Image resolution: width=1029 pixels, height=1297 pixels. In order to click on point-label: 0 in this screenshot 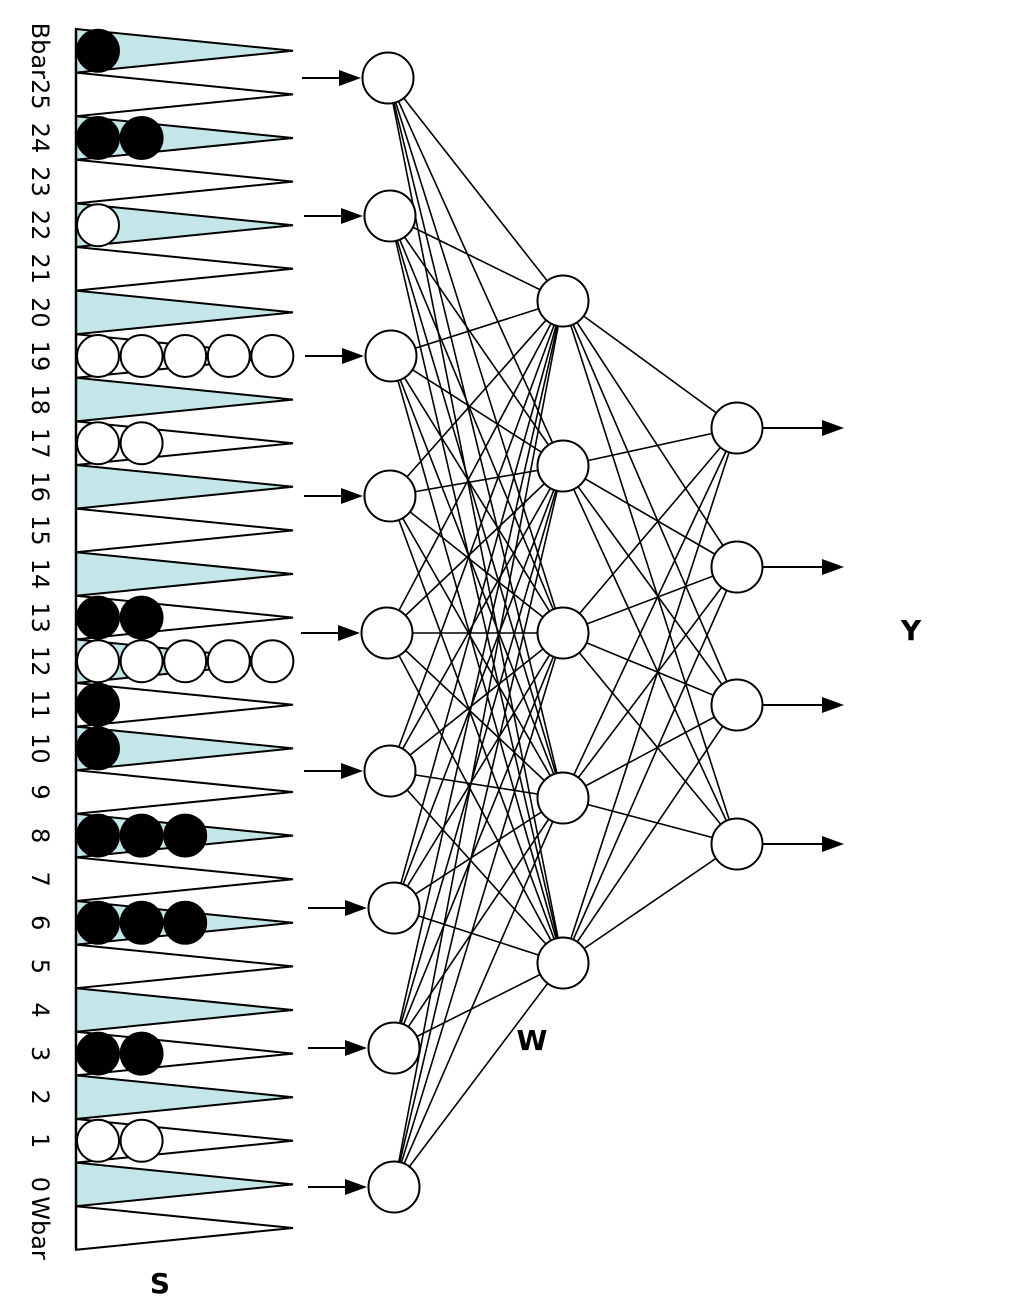, I will do `click(40, 1184)`.